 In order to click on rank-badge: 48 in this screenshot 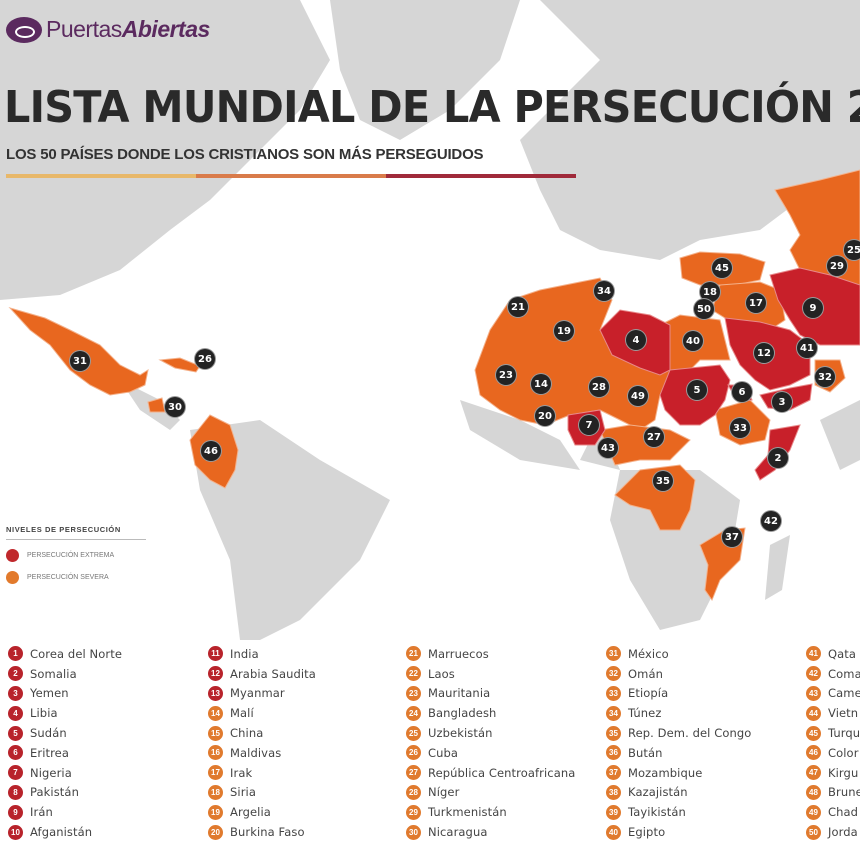, I will do `click(813, 792)`.